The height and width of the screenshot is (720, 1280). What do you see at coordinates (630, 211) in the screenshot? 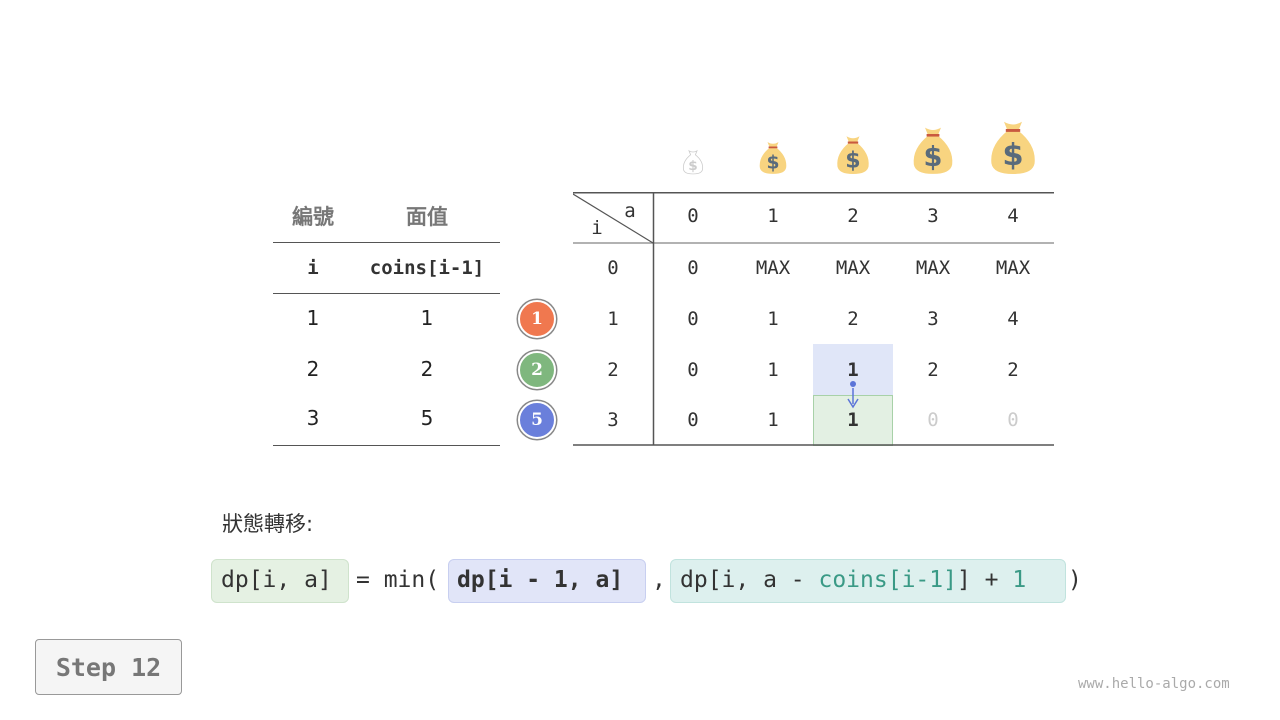
I see `corner-a: a` at bounding box center [630, 211].